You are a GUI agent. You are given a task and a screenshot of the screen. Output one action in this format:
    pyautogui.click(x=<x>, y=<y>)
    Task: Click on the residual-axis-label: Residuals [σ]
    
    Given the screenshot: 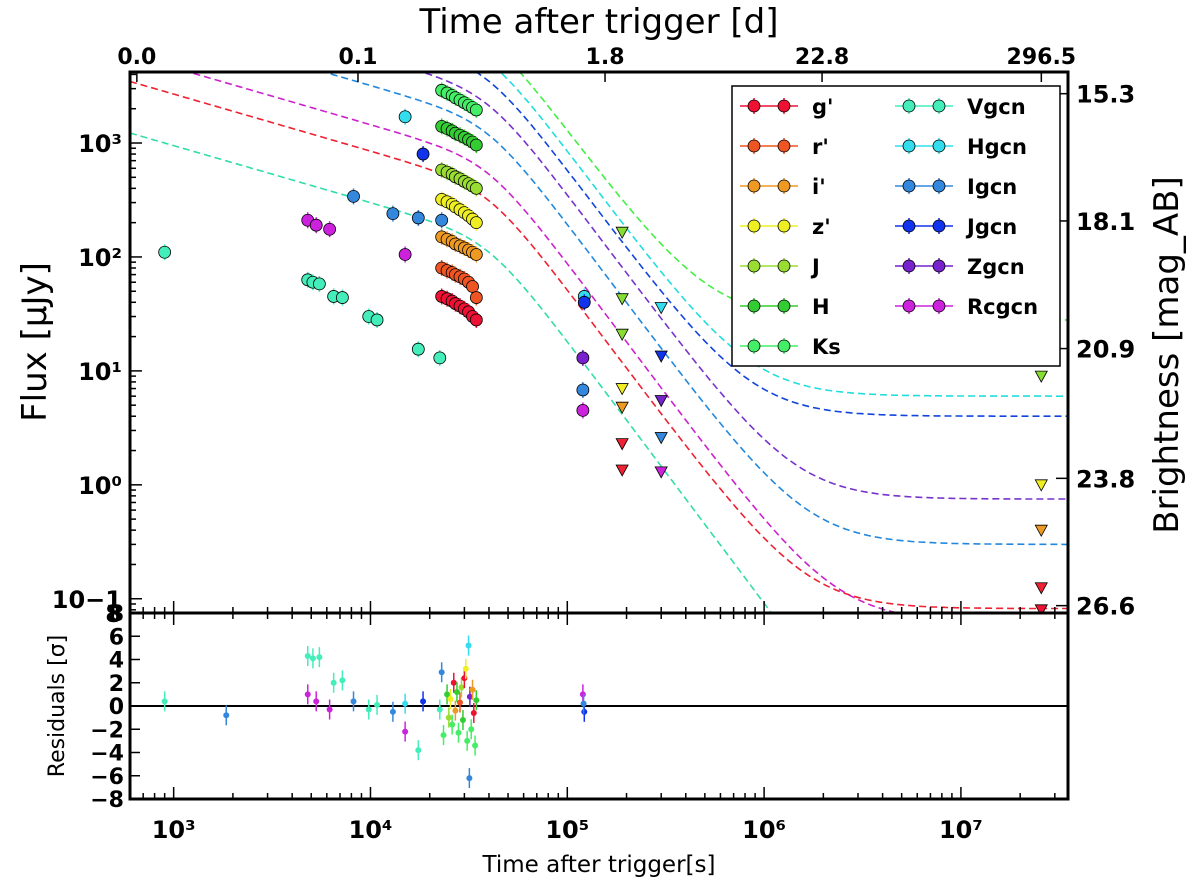 What is the action you would take?
    pyautogui.click(x=57, y=706)
    